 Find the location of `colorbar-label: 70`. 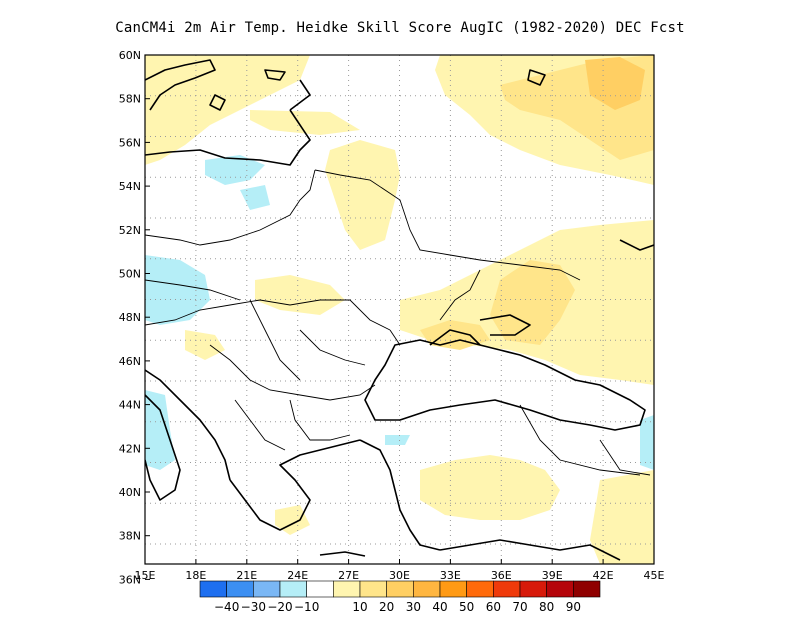

colorbar-label: 70 is located at coordinates (519, 607).